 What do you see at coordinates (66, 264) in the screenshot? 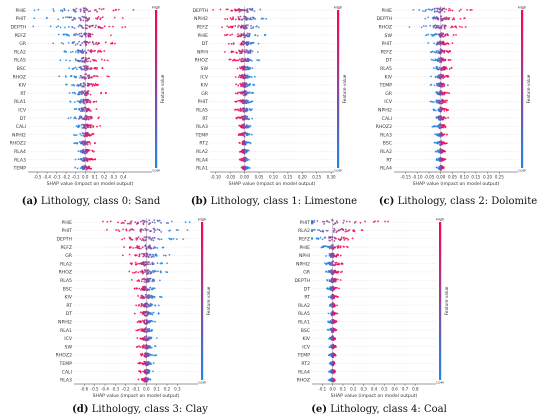
I see `feature-label: RLA2` at bounding box center [66, 264].